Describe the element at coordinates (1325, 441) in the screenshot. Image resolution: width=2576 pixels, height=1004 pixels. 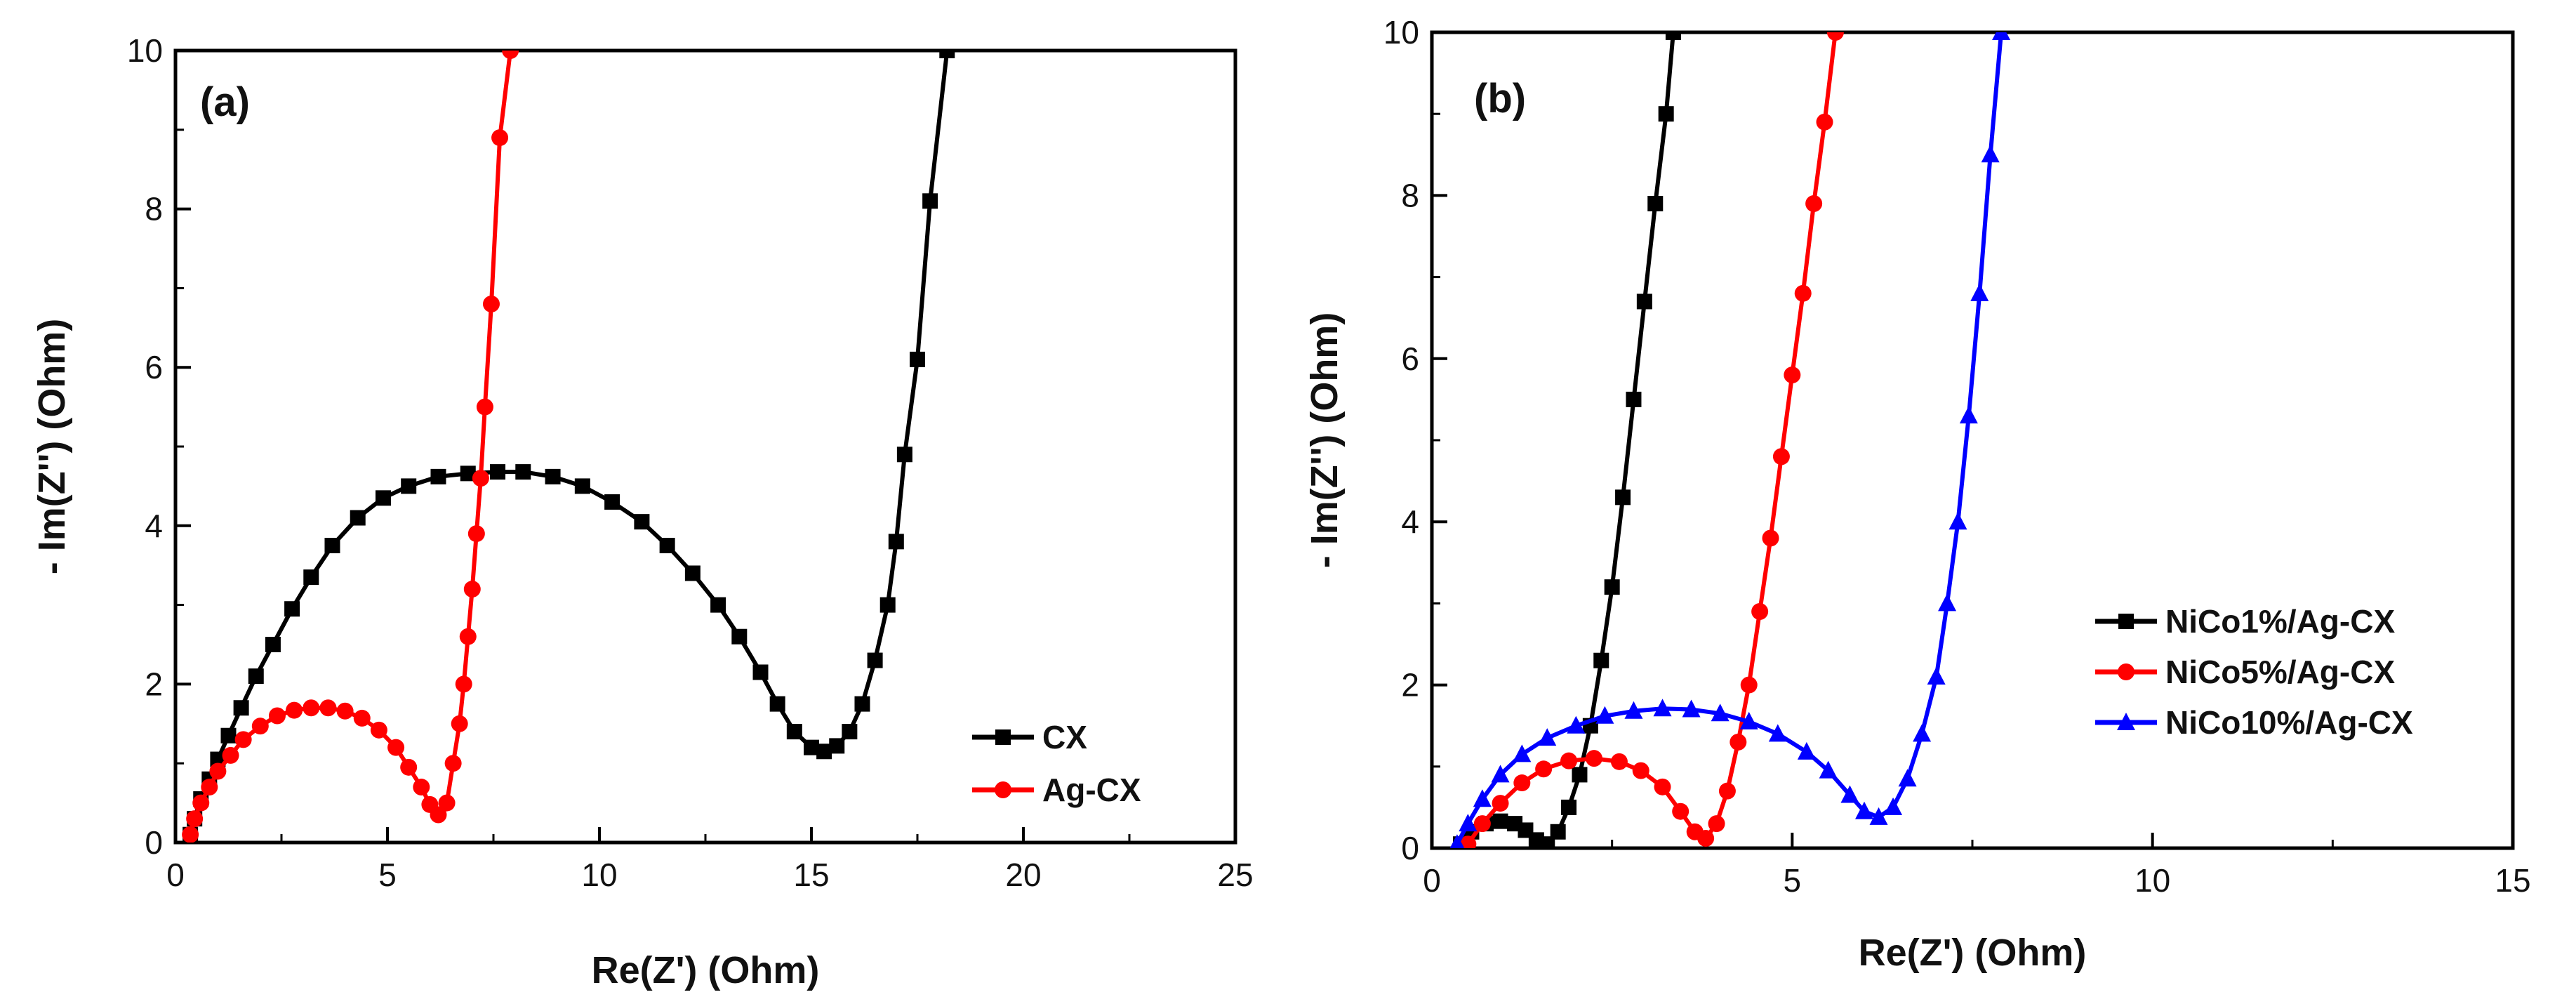
I see `y-axis-title-b: - Im(Z'') (Ohm)` at that location.